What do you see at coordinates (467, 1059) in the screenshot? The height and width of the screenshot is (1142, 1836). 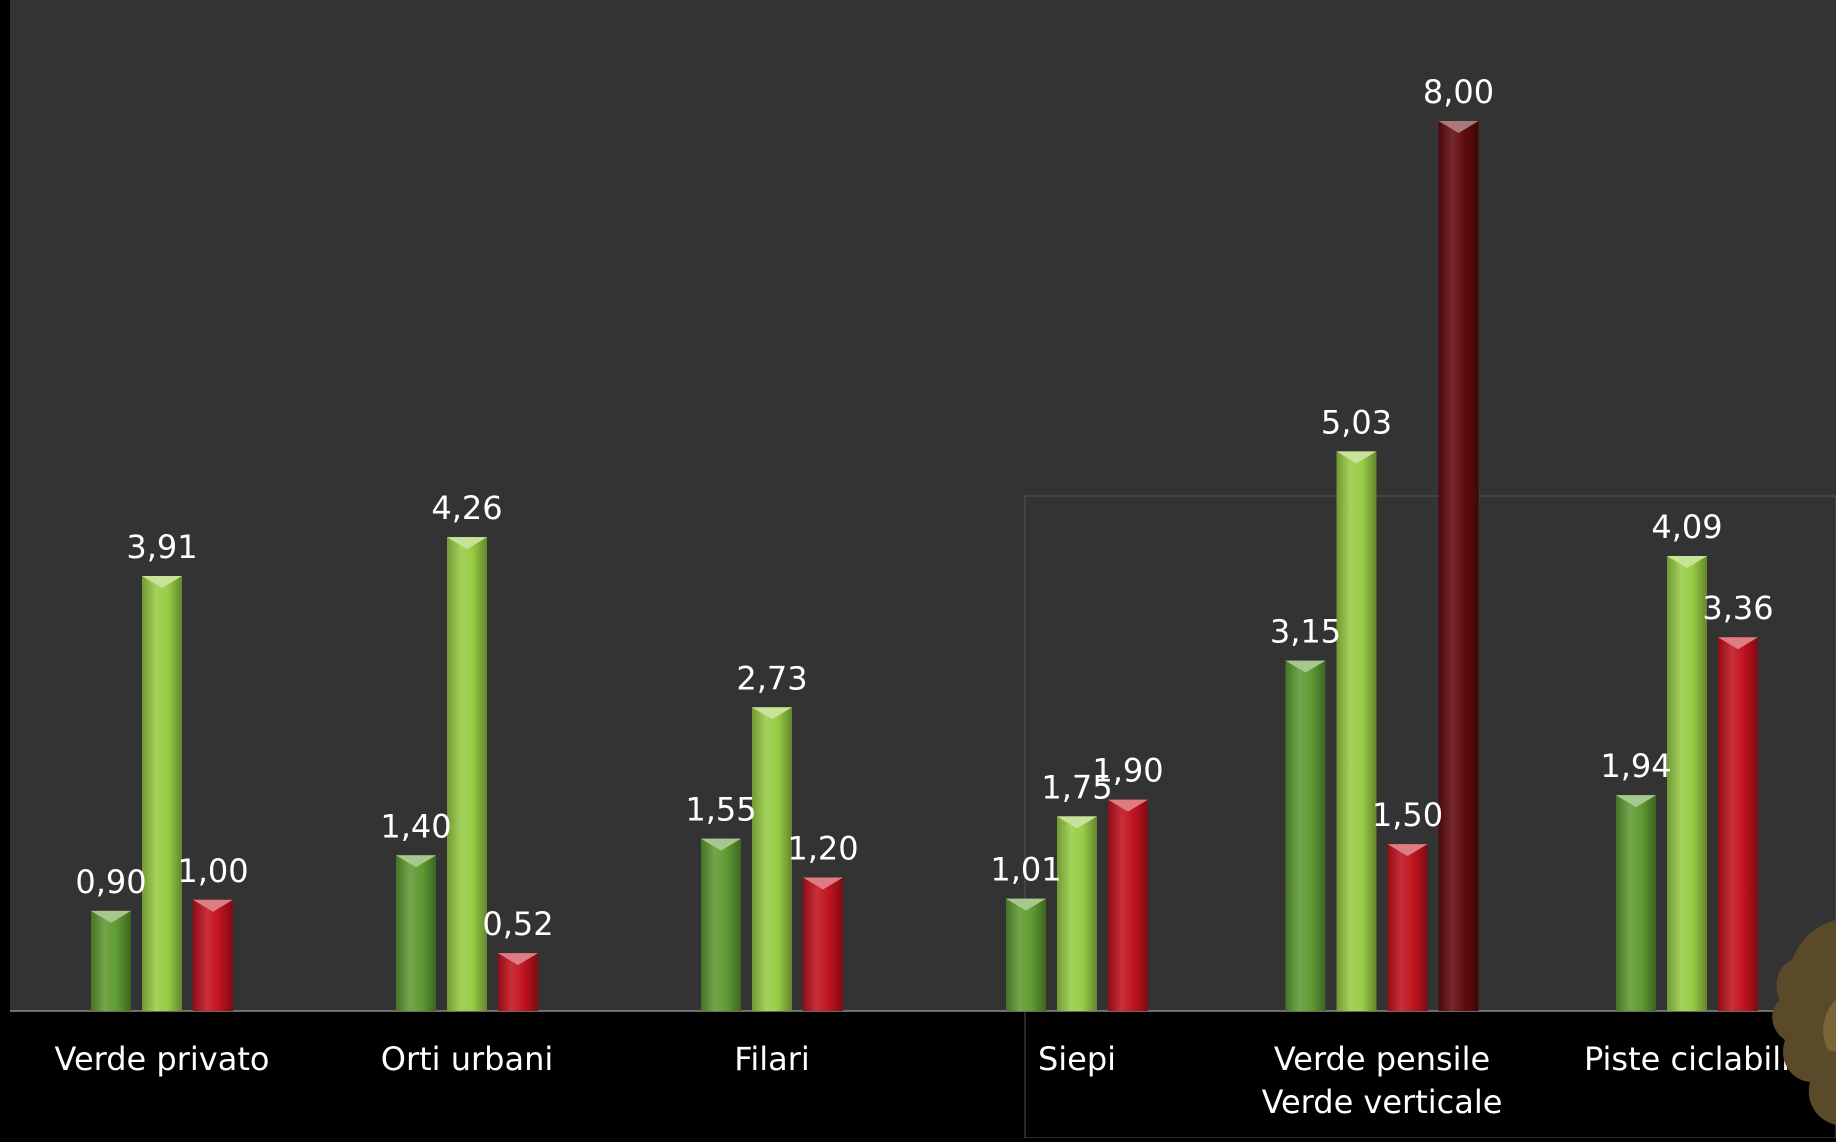 I see `x-tick-label: Orti urbani` at bounding box center [467, 1059].